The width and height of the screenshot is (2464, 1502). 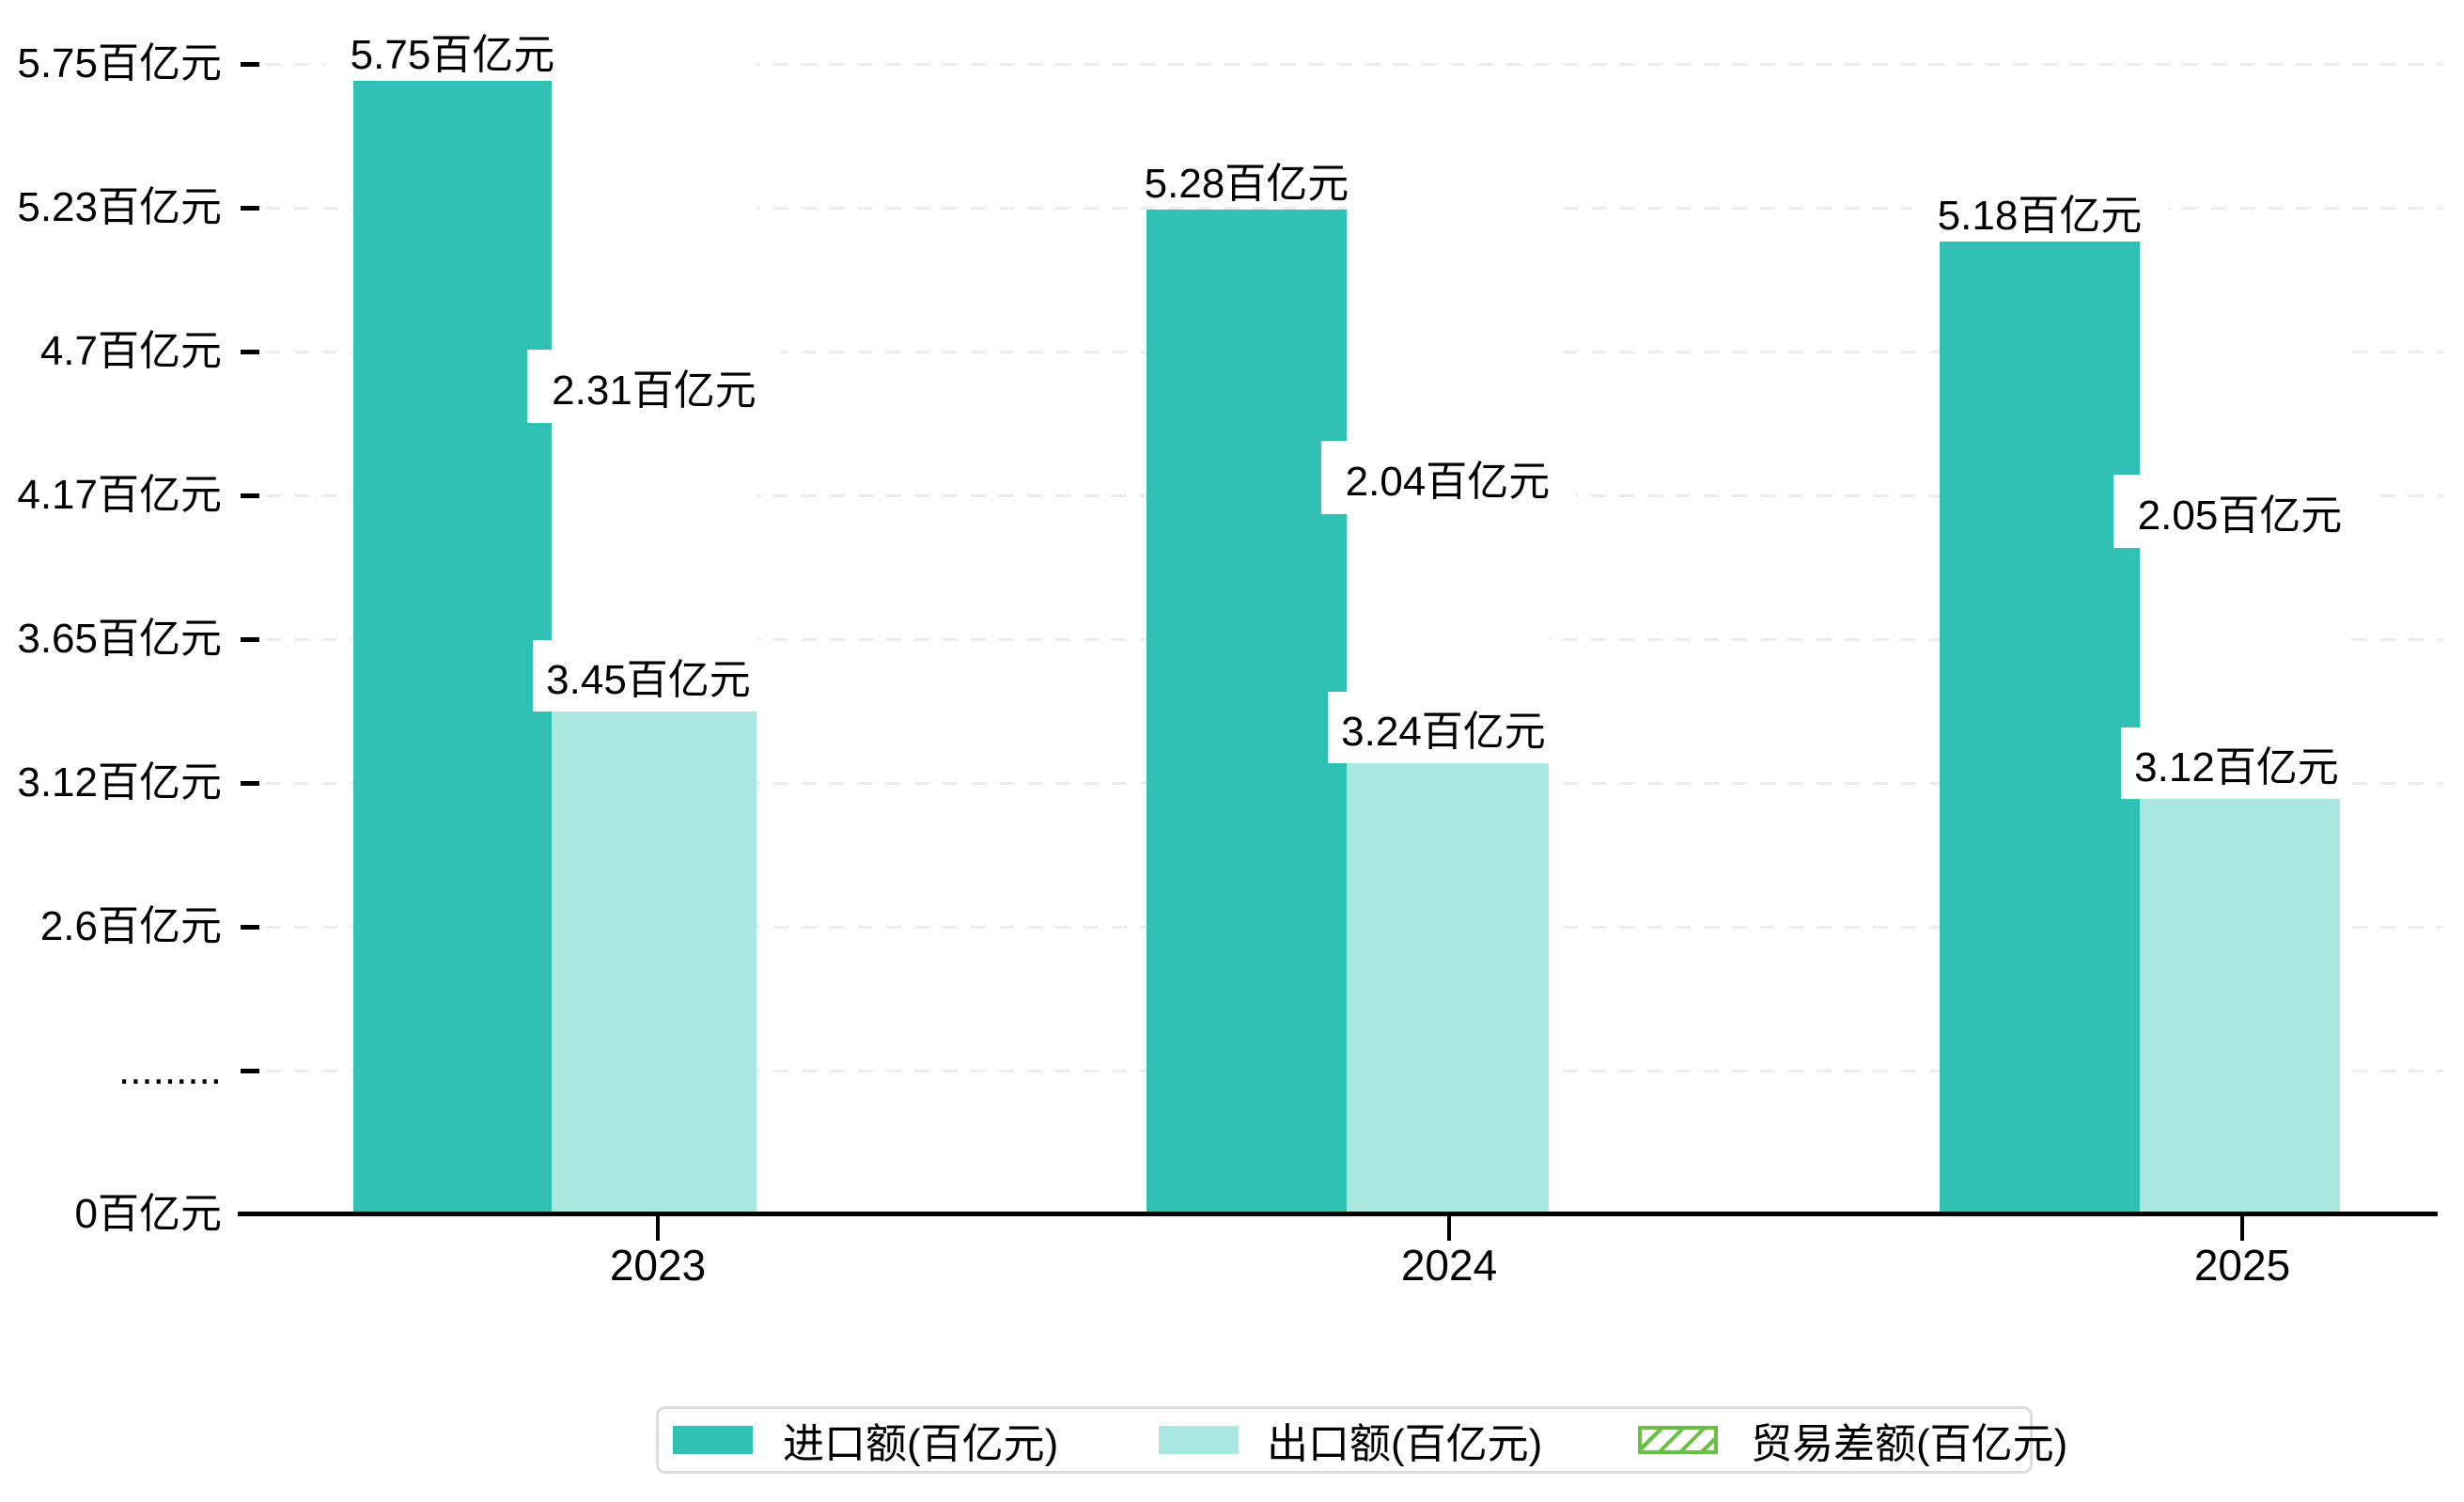 I want to click on y-tick-label-1: 5.23百亿元, so click(x=119, y=207).